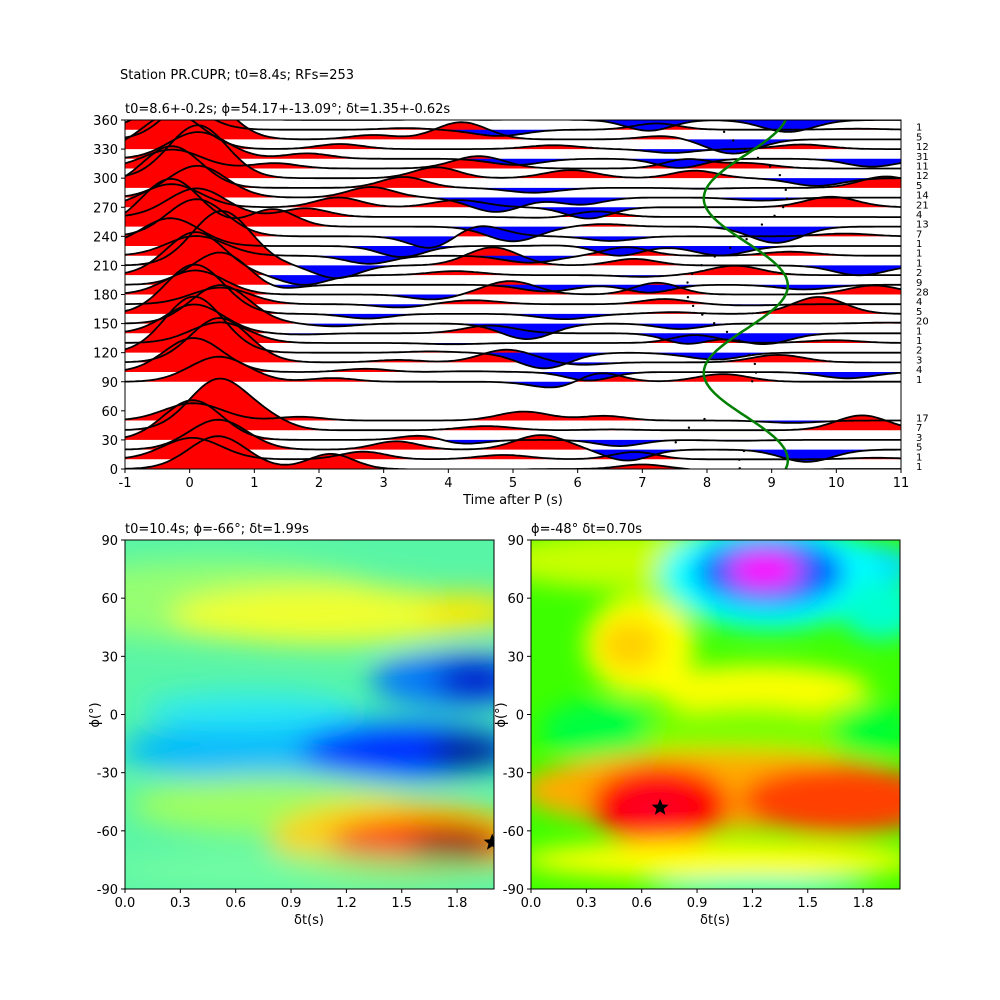  Describe the element at coordinates (512, 500) in the screenshot. I see `top-x-axis-label: Time after P (s)` at that location.